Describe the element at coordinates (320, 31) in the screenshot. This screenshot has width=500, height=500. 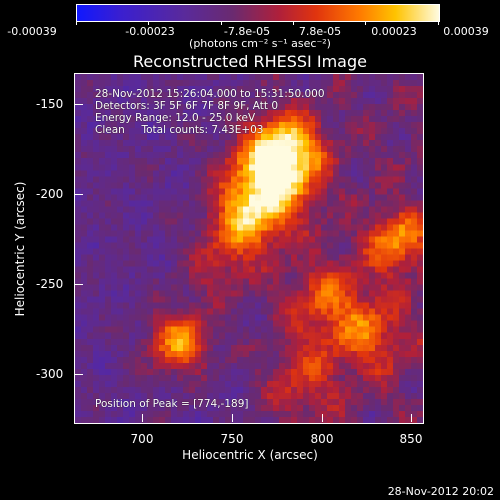
I see `colorbar-label: 7.8e-05` at that location.